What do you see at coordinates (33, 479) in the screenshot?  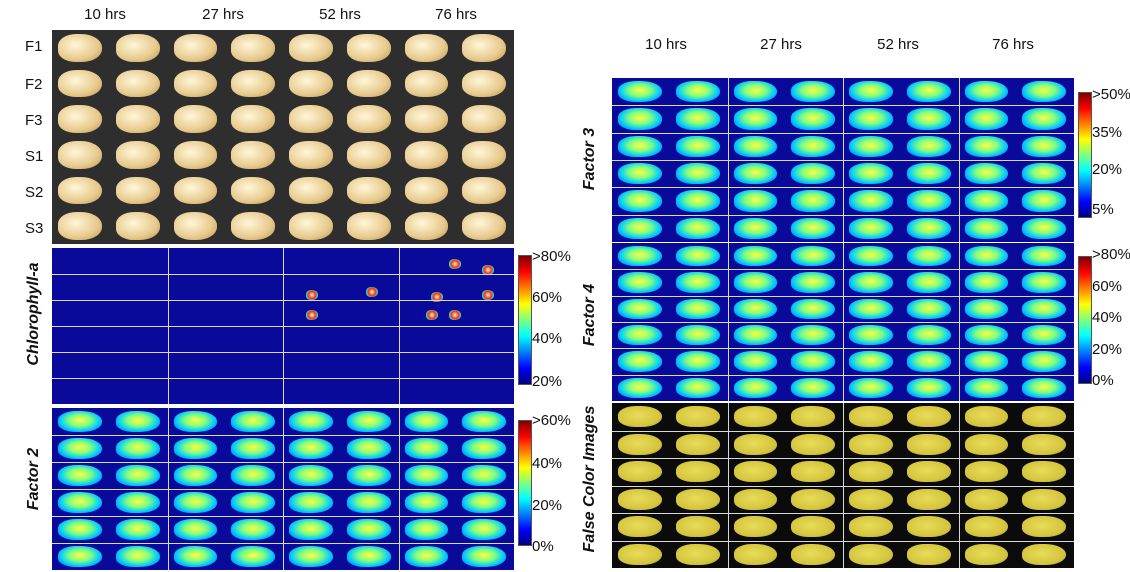 I see `factor2-panel-label: Factor 2` at bounding box center [33, 479].